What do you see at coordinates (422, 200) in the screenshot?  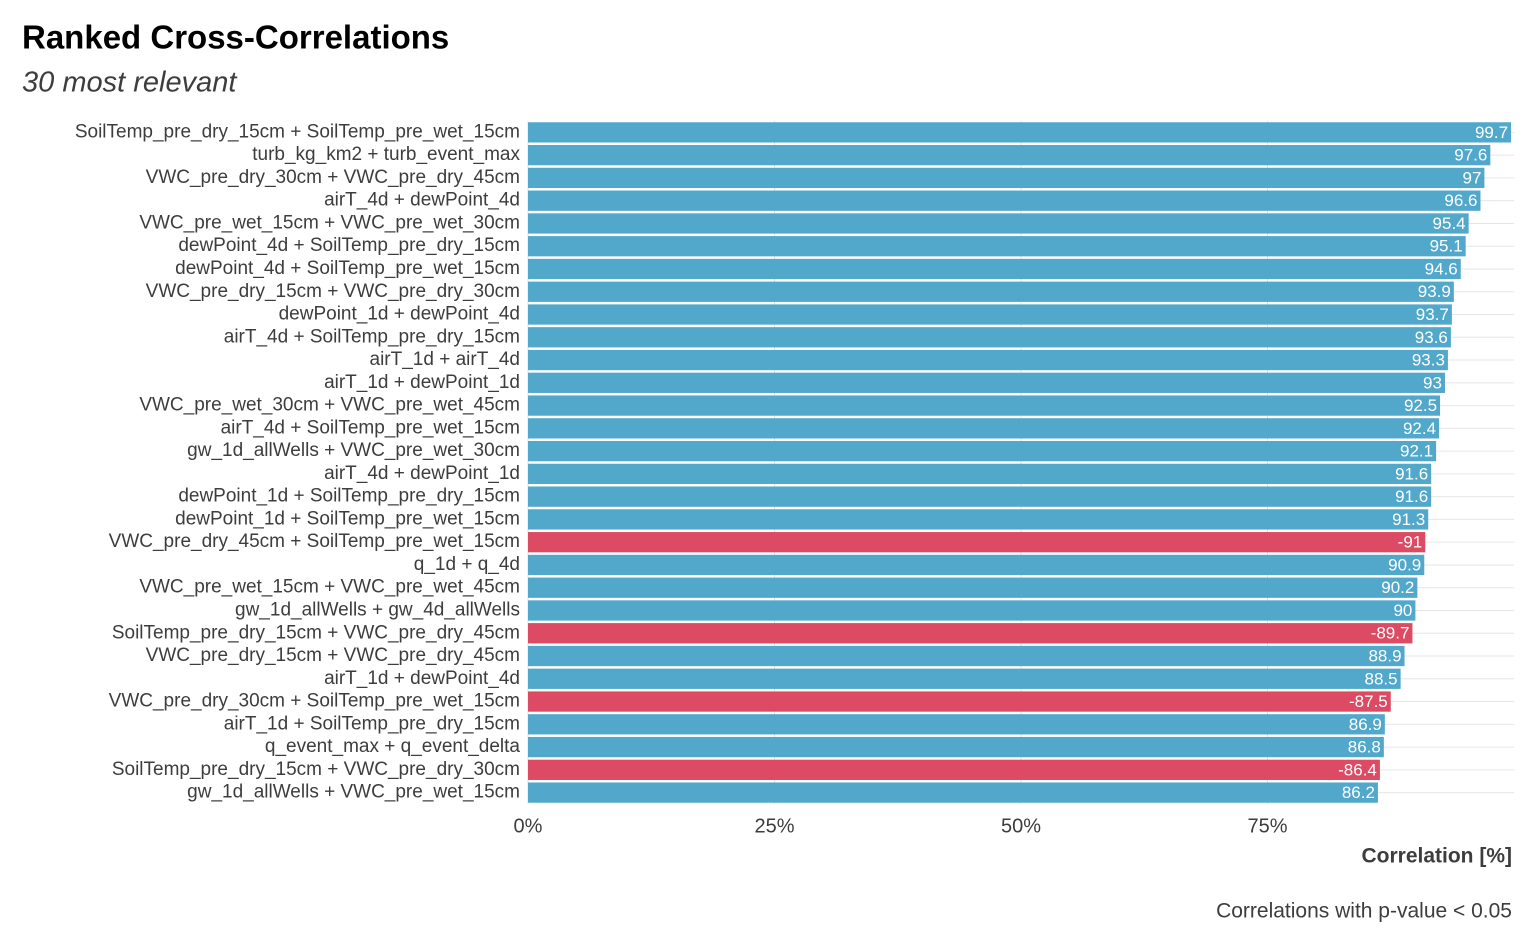 I see `y-tick-label: airT_4d + dewPoint_4d` at bounding box center [422, 200].